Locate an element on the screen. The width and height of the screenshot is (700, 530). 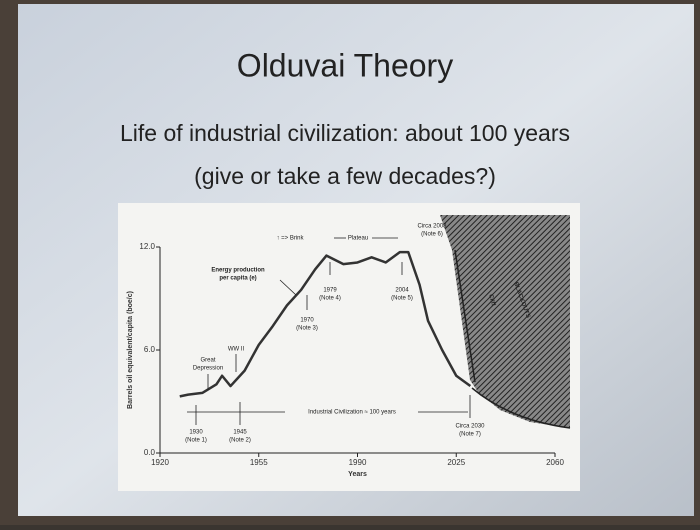
annotation: Cliff is located at coordinates (491, 301).